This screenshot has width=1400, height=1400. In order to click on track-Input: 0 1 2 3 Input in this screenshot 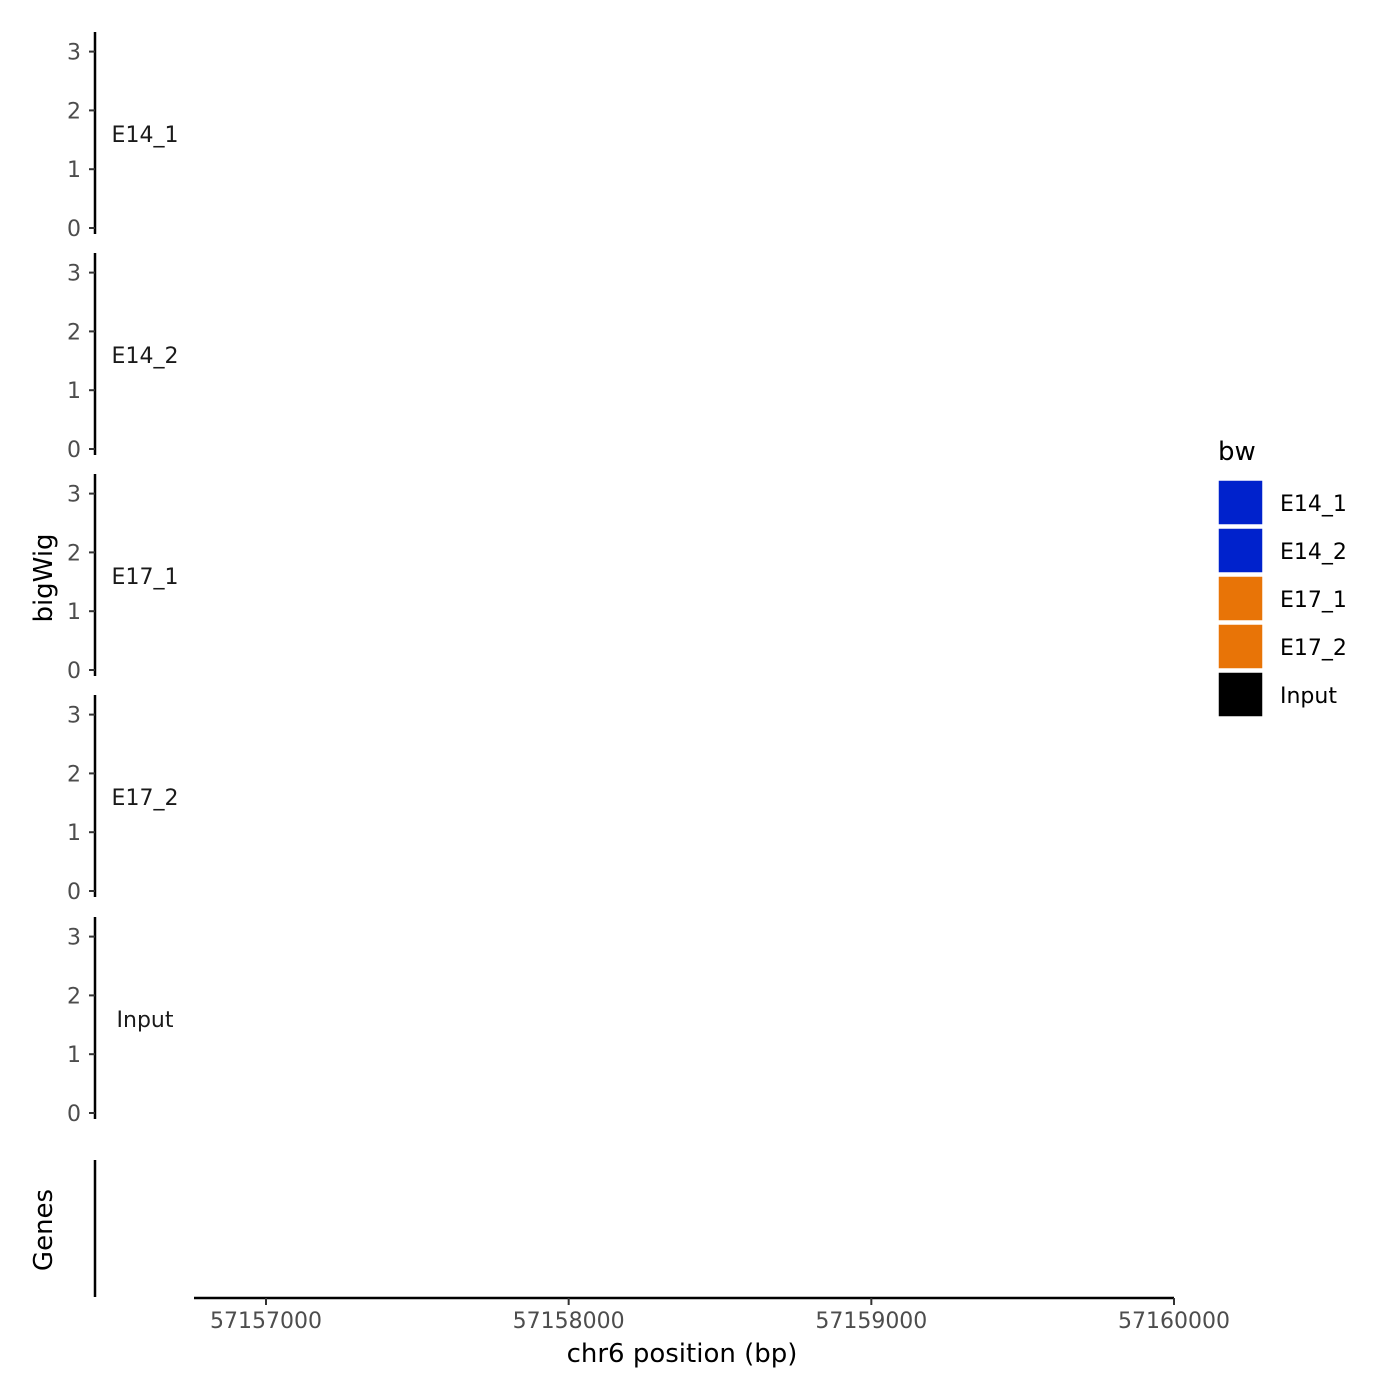, I will do `click(120, 1022)`.